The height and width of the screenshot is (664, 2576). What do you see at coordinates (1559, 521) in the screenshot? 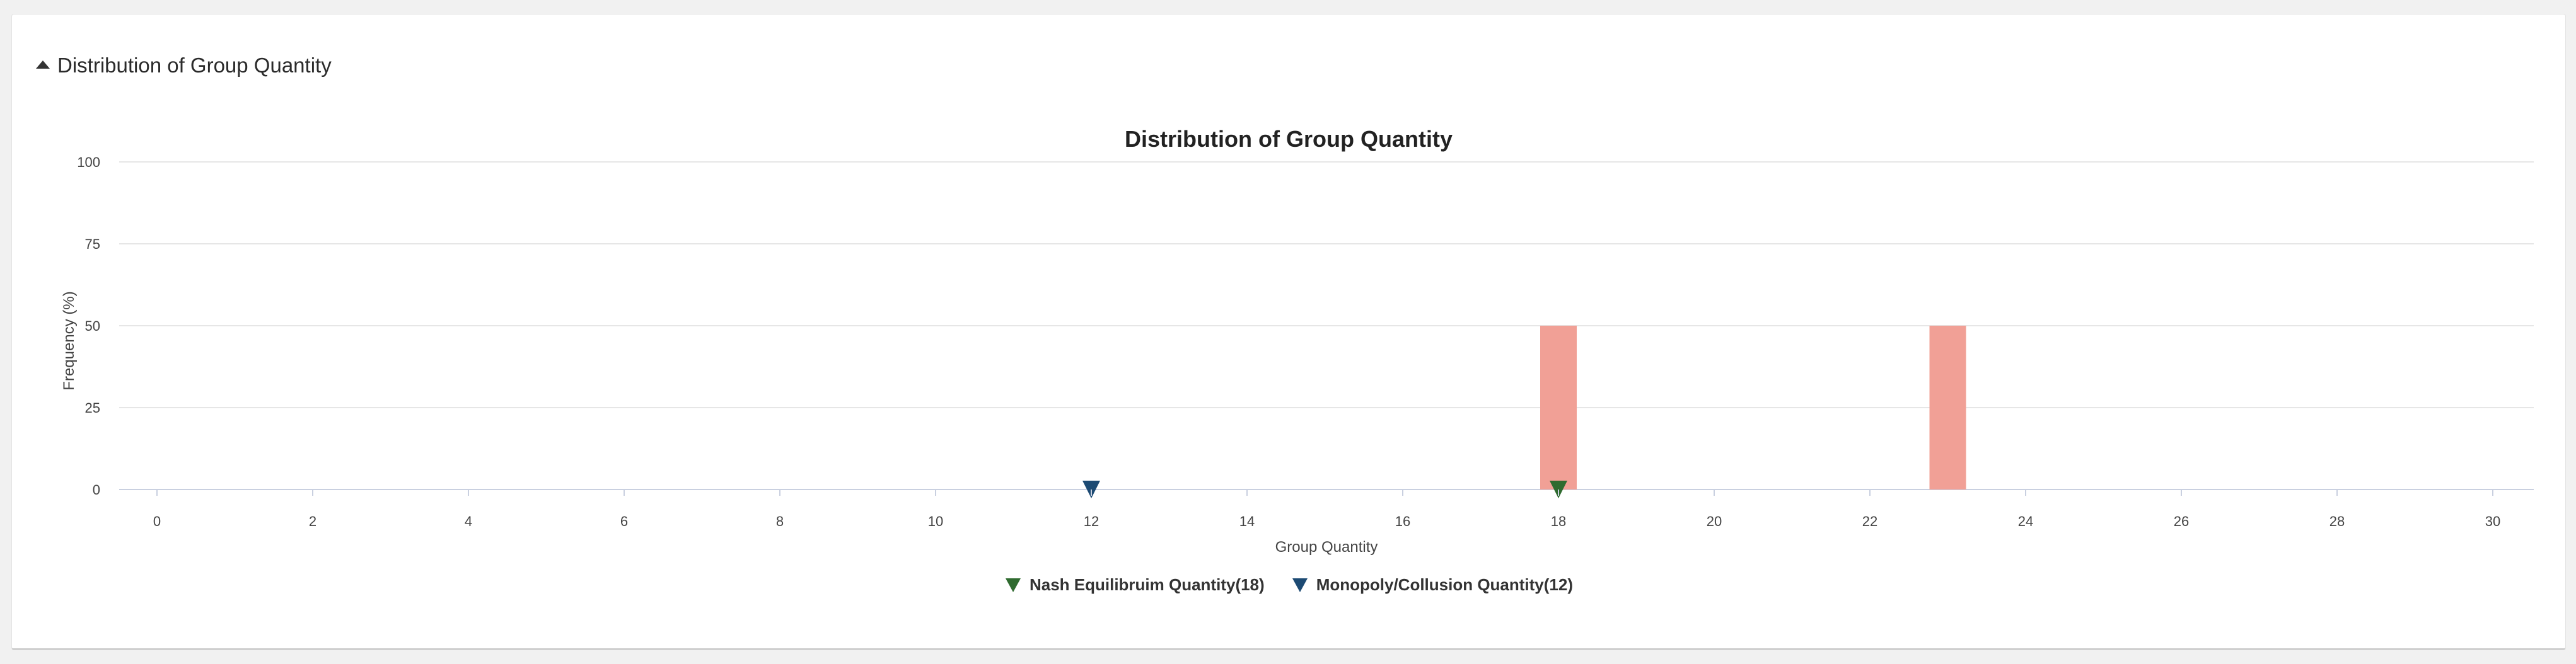
I see `x-tick-label: 18` at bounding box center [1559, 521].